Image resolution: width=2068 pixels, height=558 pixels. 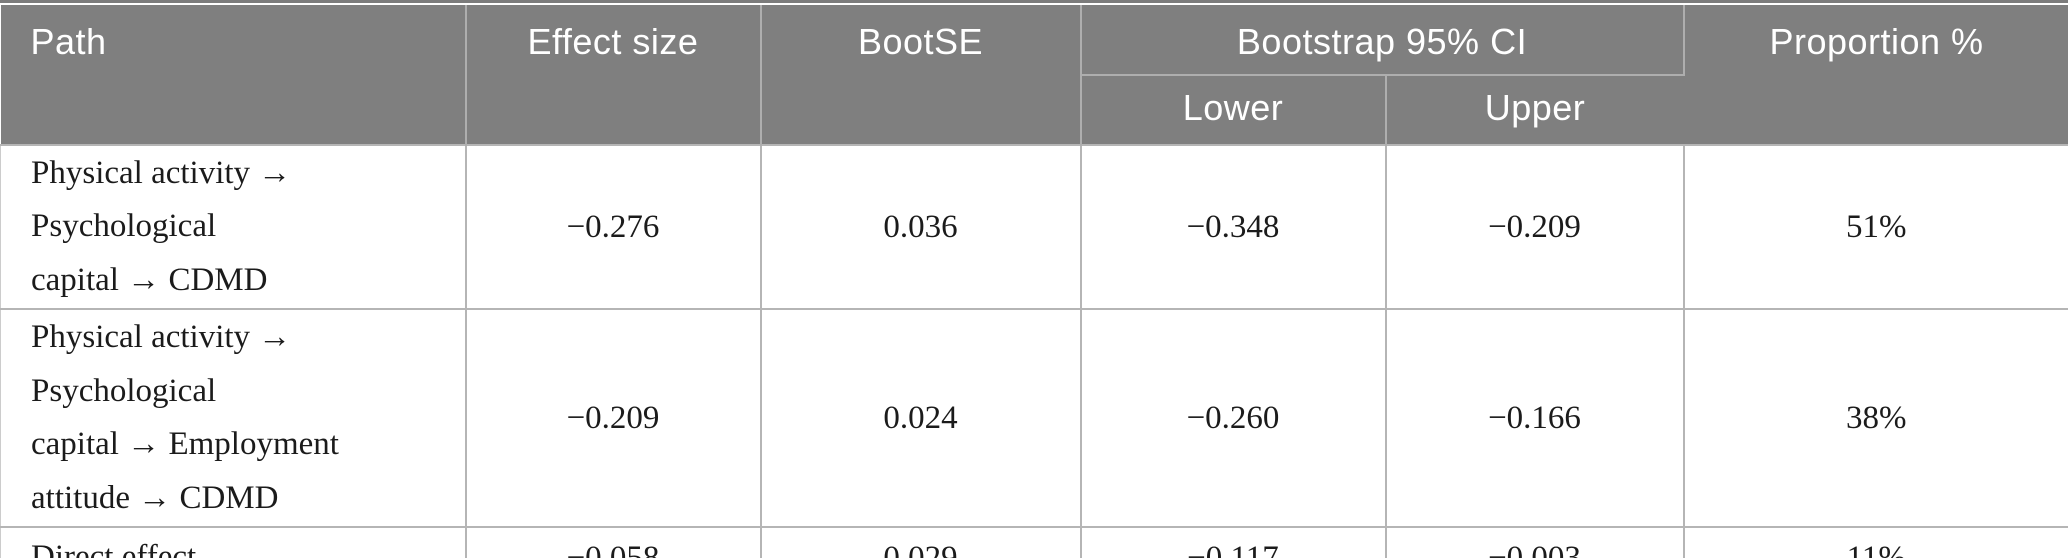 I want to click on cell-proportion: 11%, so click(x=1875, y=542).